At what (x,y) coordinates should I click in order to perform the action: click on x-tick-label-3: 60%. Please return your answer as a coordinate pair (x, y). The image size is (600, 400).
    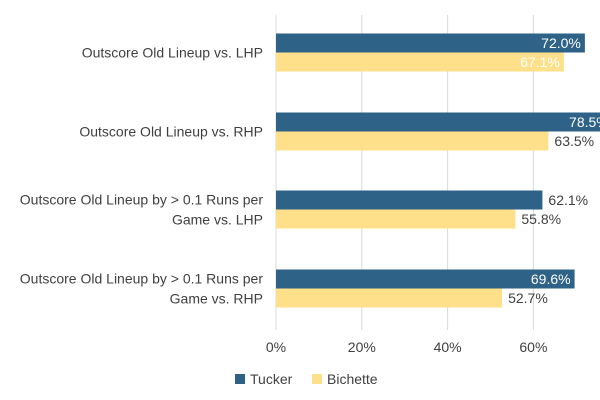
    Looking at the image, I should click on (533, 347).